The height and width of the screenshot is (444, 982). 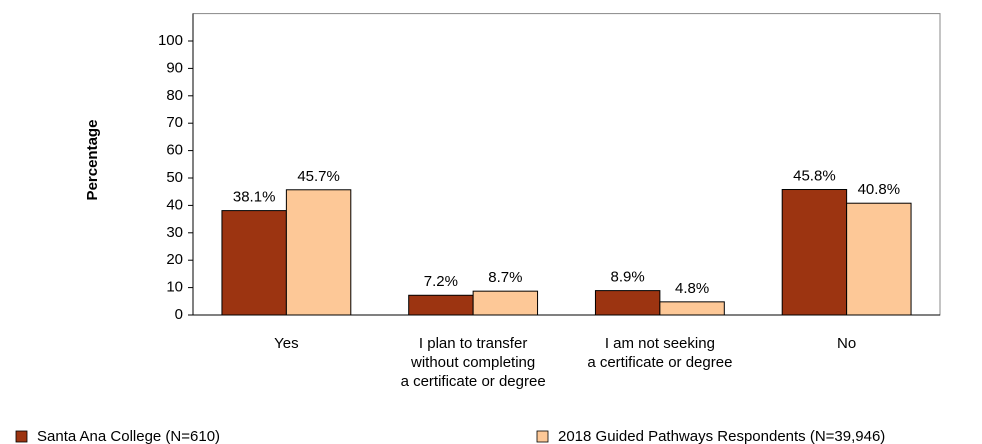 What do you see at coordinates (174, 204) in the screenshot?
I see `y-tick-label: 40` at bounding box center [174, 204].